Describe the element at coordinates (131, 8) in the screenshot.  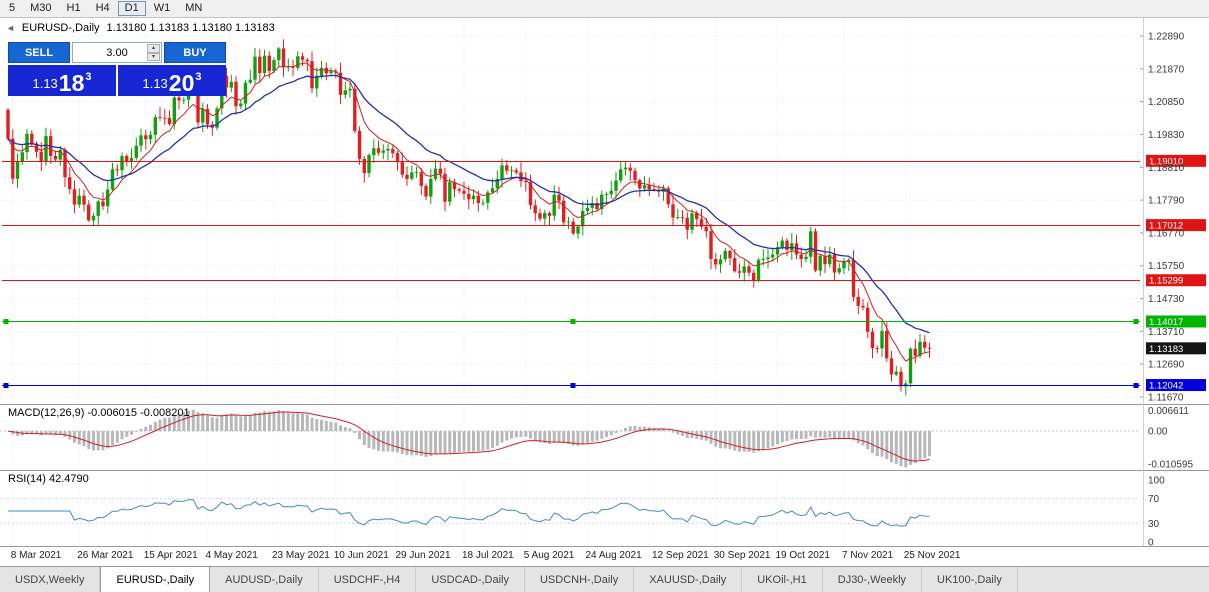
I see `timeframe-button-d1: D1` at that location.